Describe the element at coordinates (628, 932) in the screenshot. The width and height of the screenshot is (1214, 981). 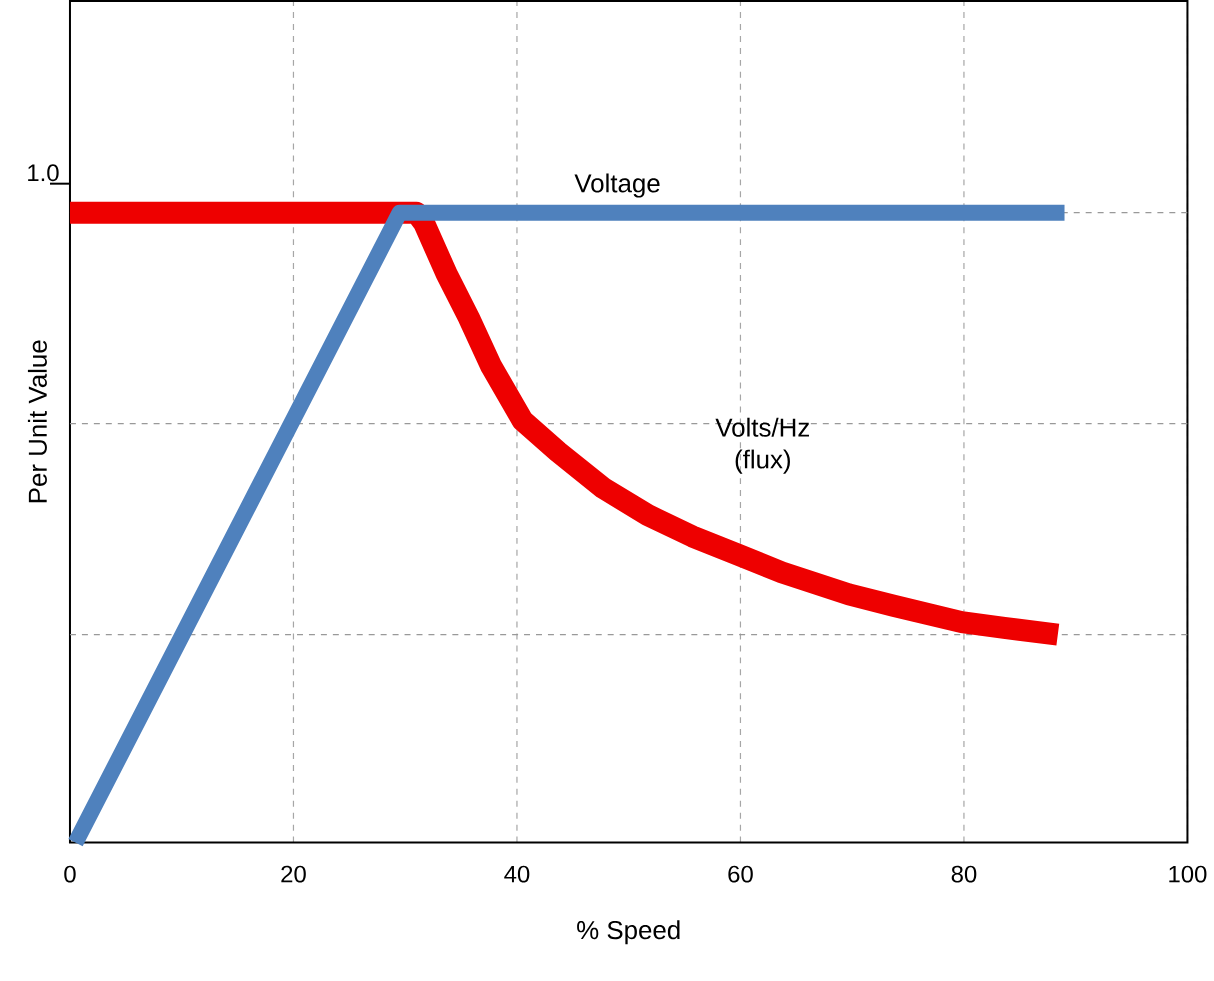
I see `x-axis-title: % Speed` at that location.